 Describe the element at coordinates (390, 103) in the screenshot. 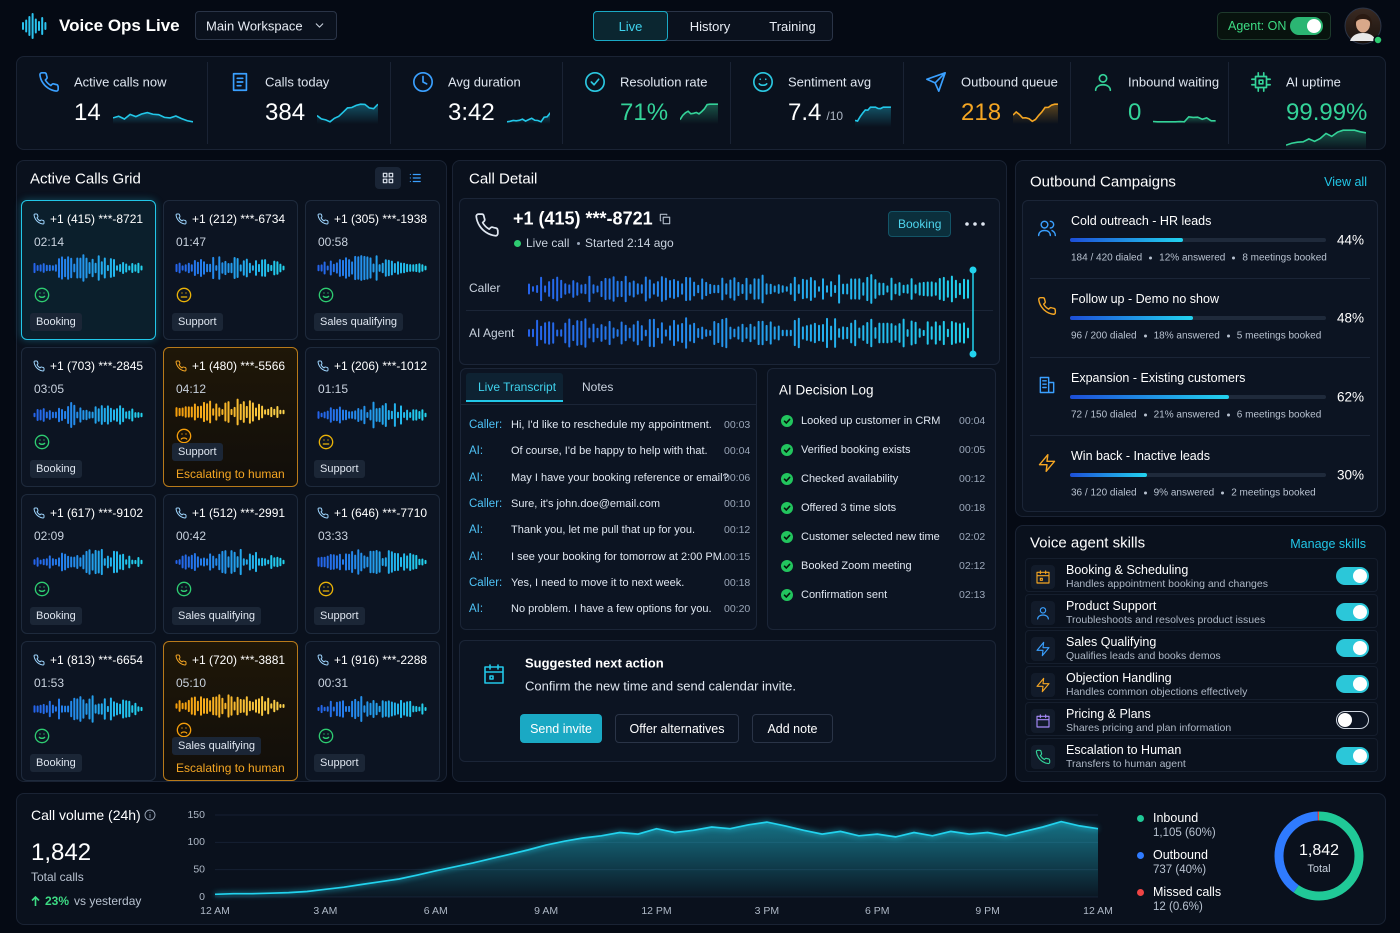

I see `kpi-divider` at that location.